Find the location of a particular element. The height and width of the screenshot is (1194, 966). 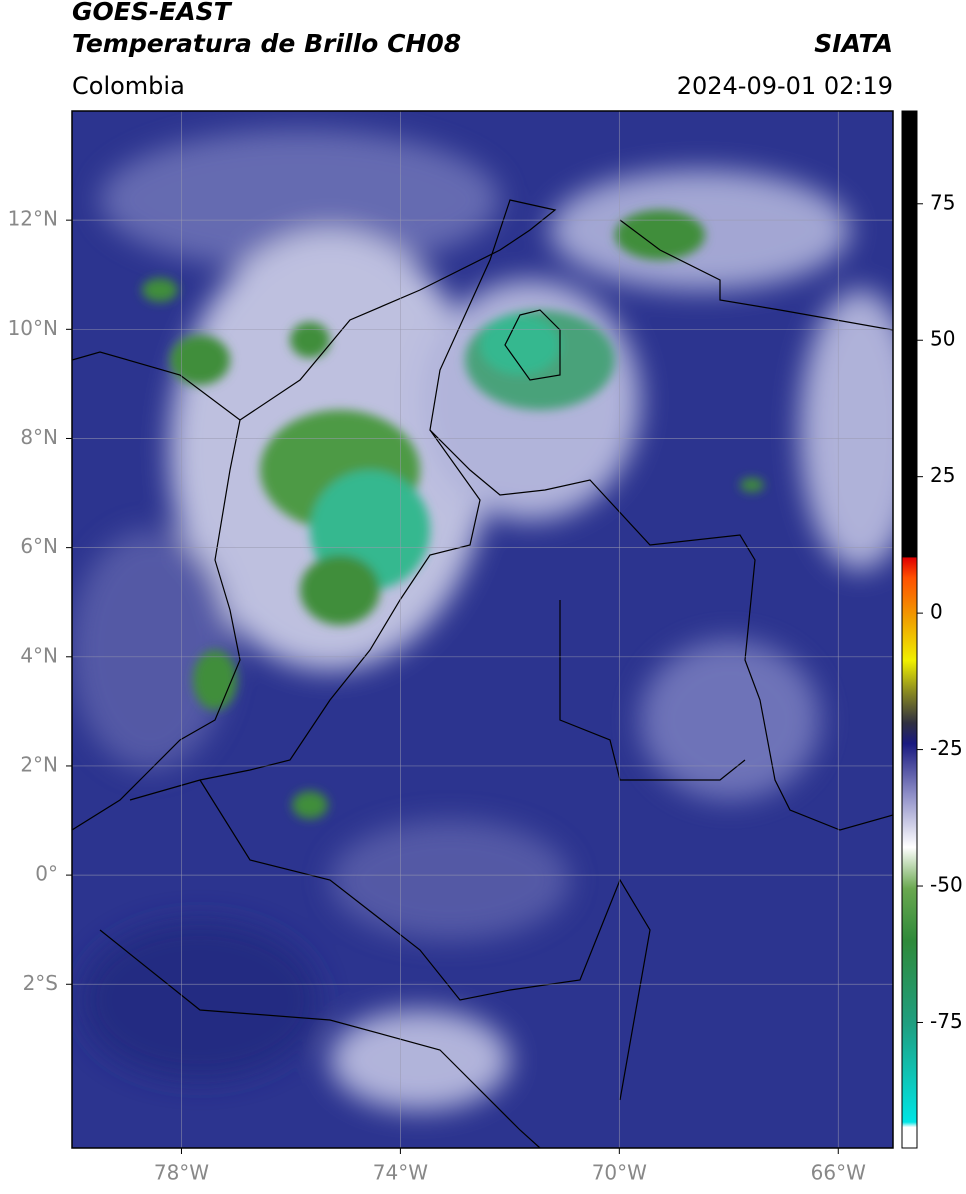

y-tick-label: 12°N is located at coordinates (33, 219).